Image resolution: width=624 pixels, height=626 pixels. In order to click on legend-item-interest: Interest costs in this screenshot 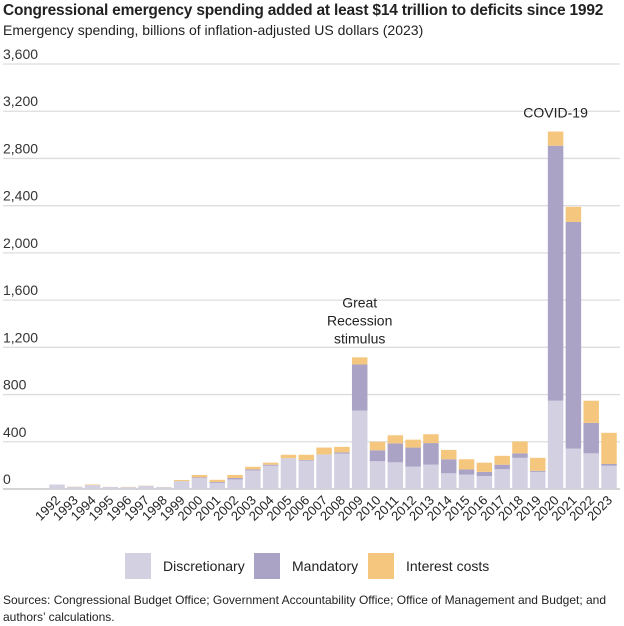, I will do `click(428, 566)`.